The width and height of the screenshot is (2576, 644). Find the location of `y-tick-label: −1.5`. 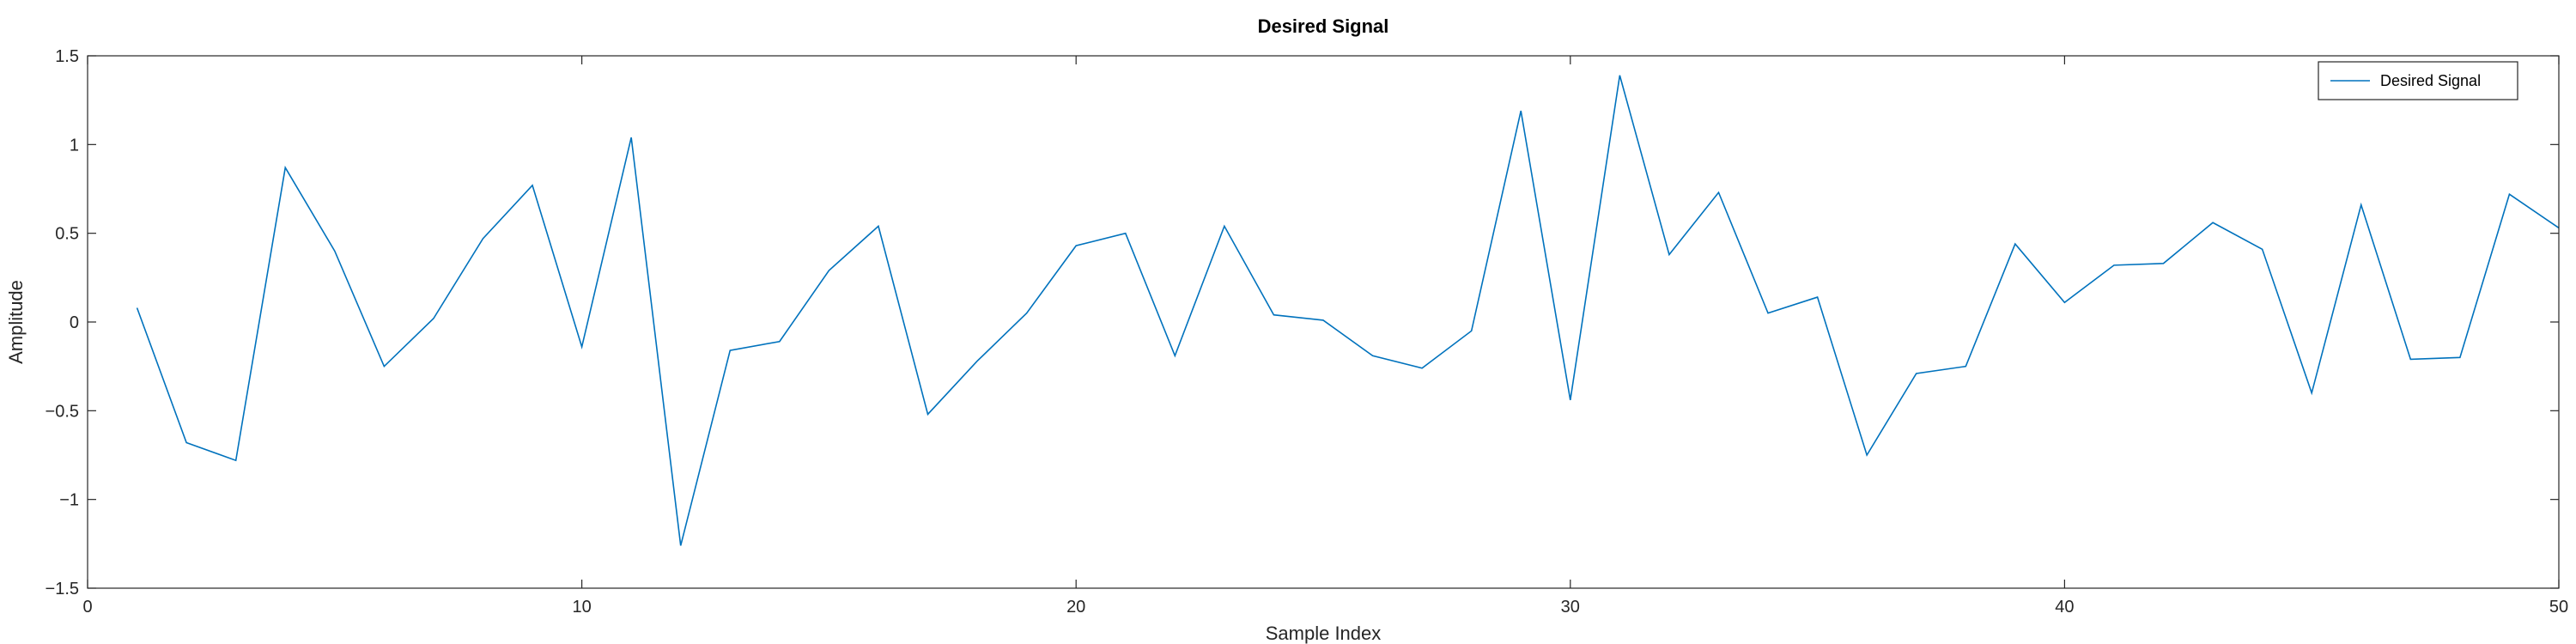

y-tick-label: −1.5 is located at coordinates (62, 589).